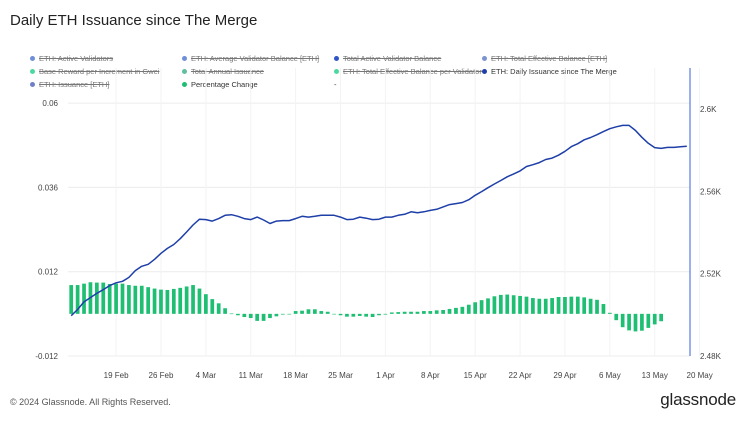  Describe the element at coordinates (549, 71) in the screenshot. I see `legend-item: ETH: Daily Issuance since The Merge` at that location.